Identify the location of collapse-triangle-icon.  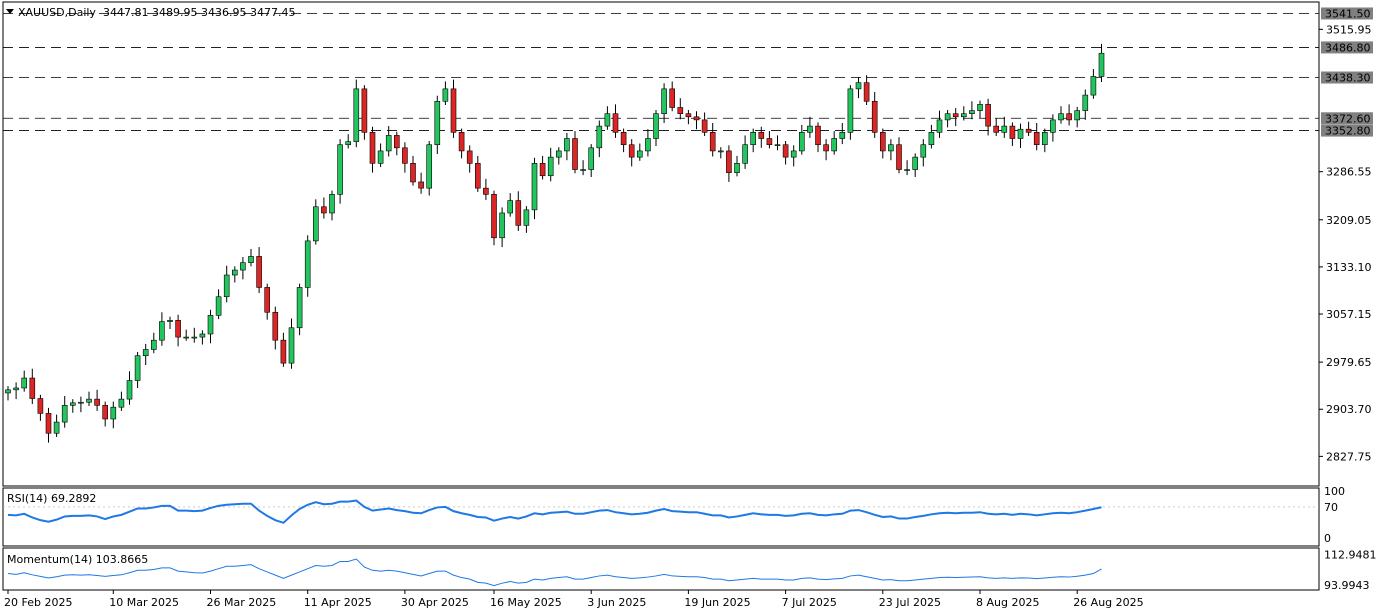
(10, 11).